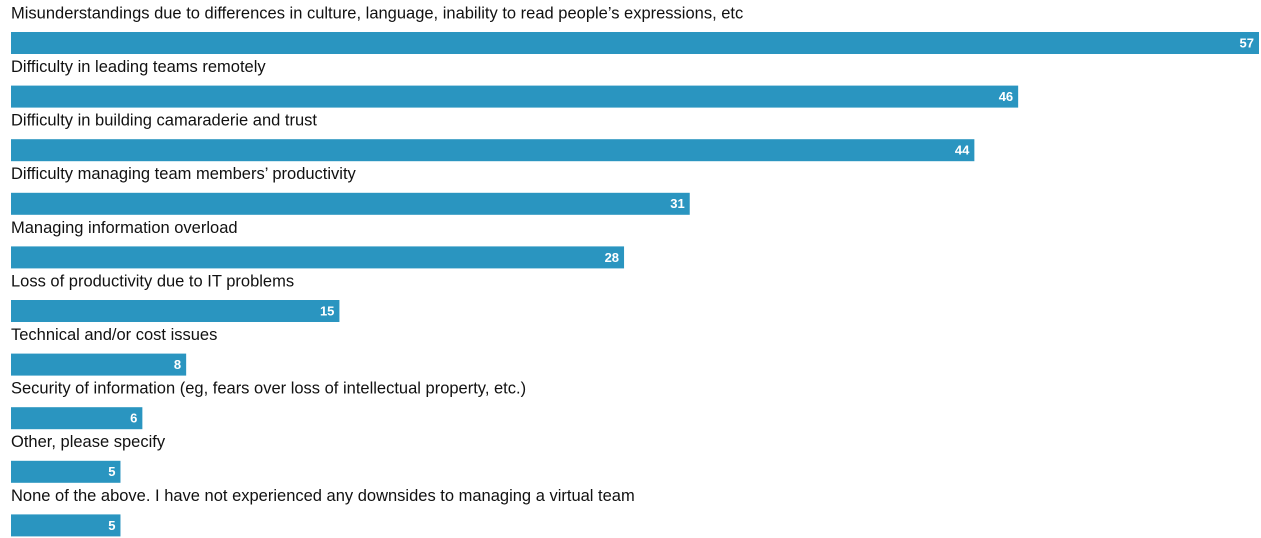 Image resolution: width=1261 pixels, height=538 pixels. What do you see at coordinates (138, 67) in the screenshot?
I see `category-label: Difficulty in leading teams remotely` at bounding box center [138, 67].